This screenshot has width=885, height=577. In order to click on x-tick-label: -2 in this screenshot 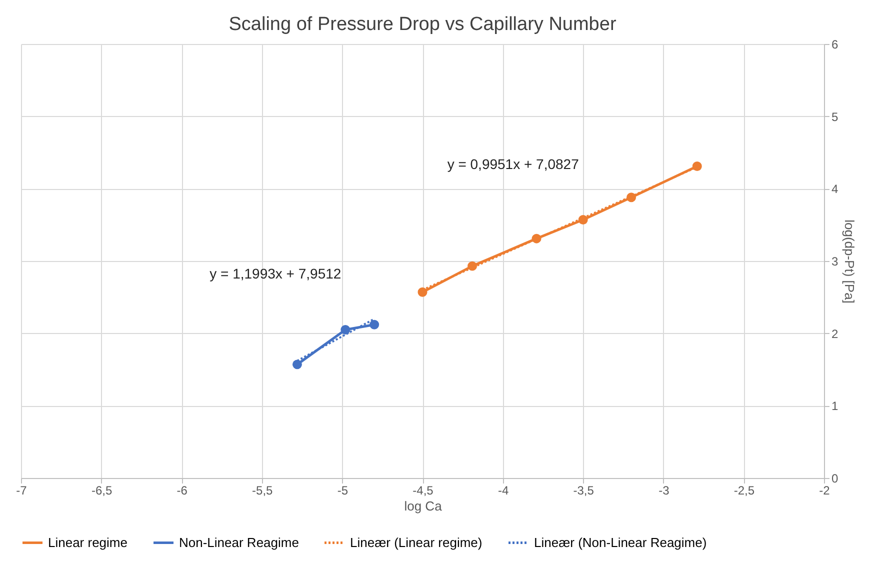, I will do `click(824, 491)`.